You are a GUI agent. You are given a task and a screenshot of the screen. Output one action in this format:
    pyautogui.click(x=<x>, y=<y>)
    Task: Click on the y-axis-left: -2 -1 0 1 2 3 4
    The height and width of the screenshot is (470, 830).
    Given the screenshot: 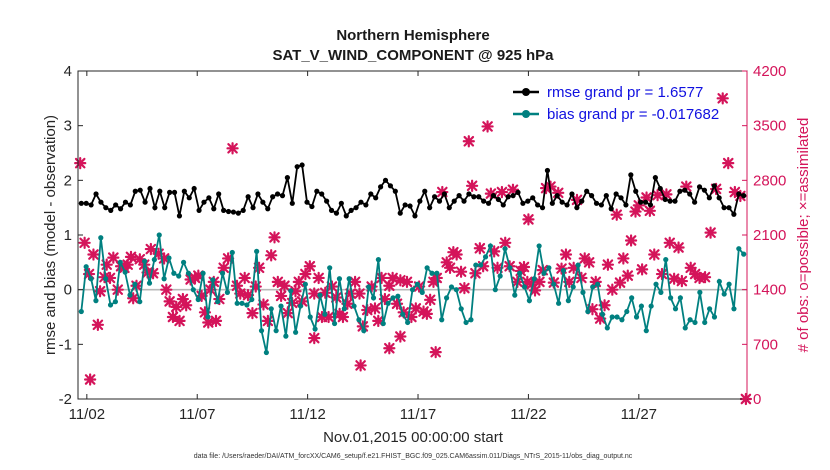 What is the action you would take?
    pyautogui.click(x=71, y=235)
    